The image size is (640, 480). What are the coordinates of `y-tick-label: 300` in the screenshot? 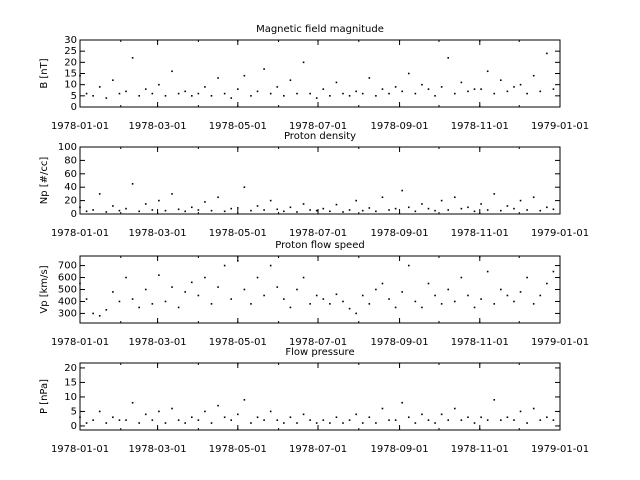 It's located at (67, 313).